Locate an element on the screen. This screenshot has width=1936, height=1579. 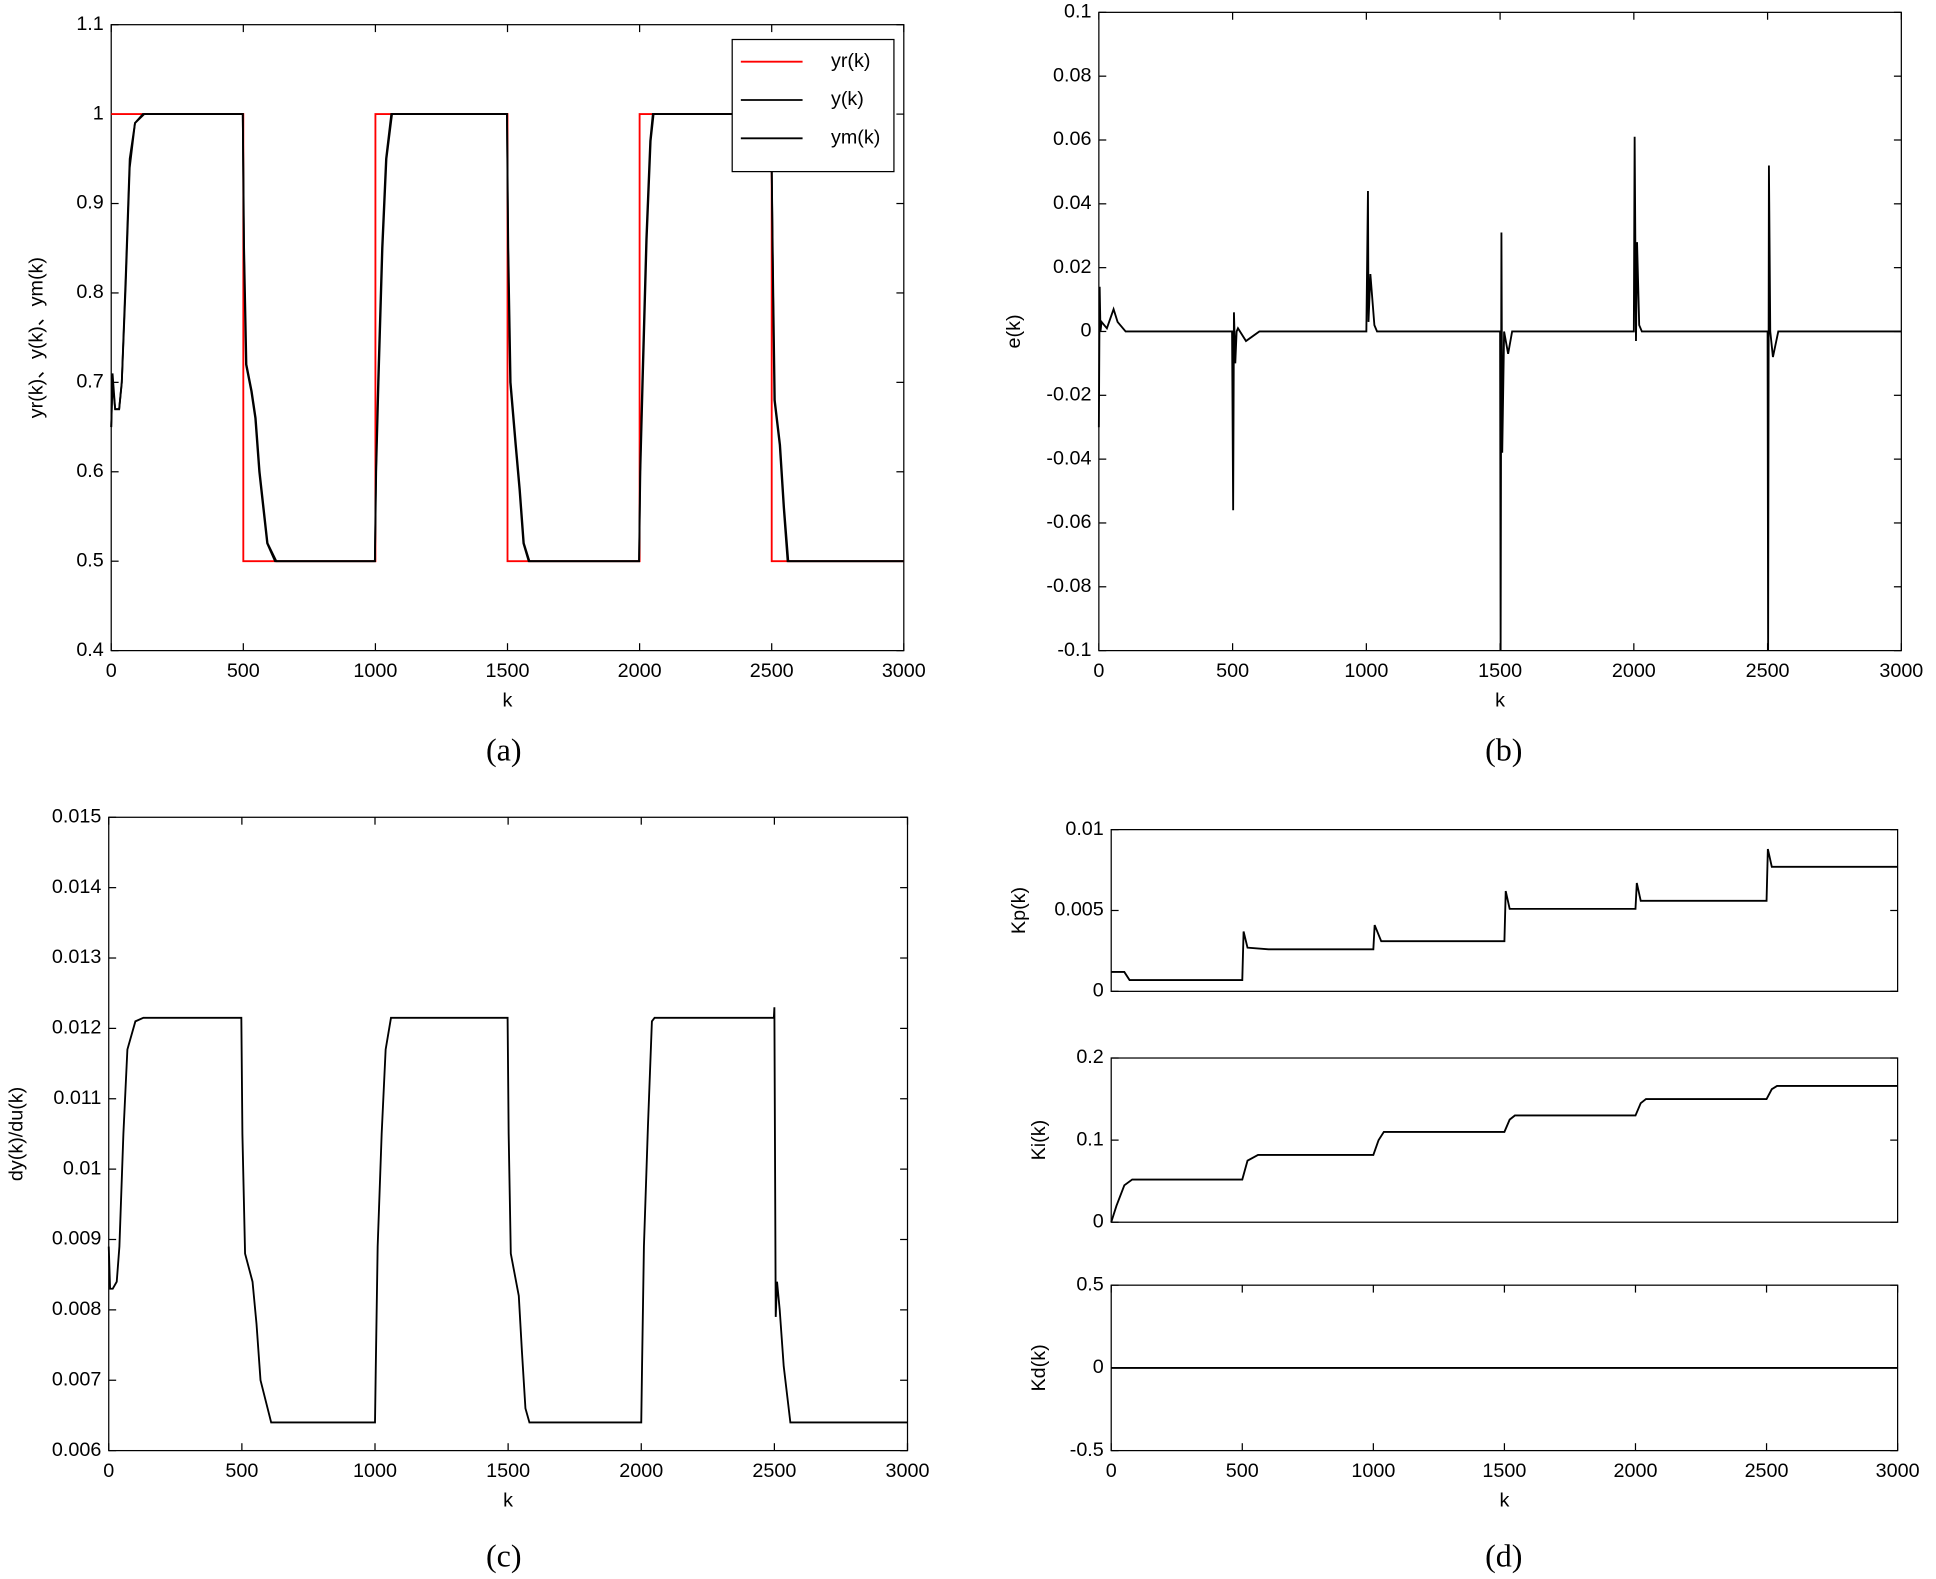
y-tick-label: 0.013 is located at coordinates (76, 957).